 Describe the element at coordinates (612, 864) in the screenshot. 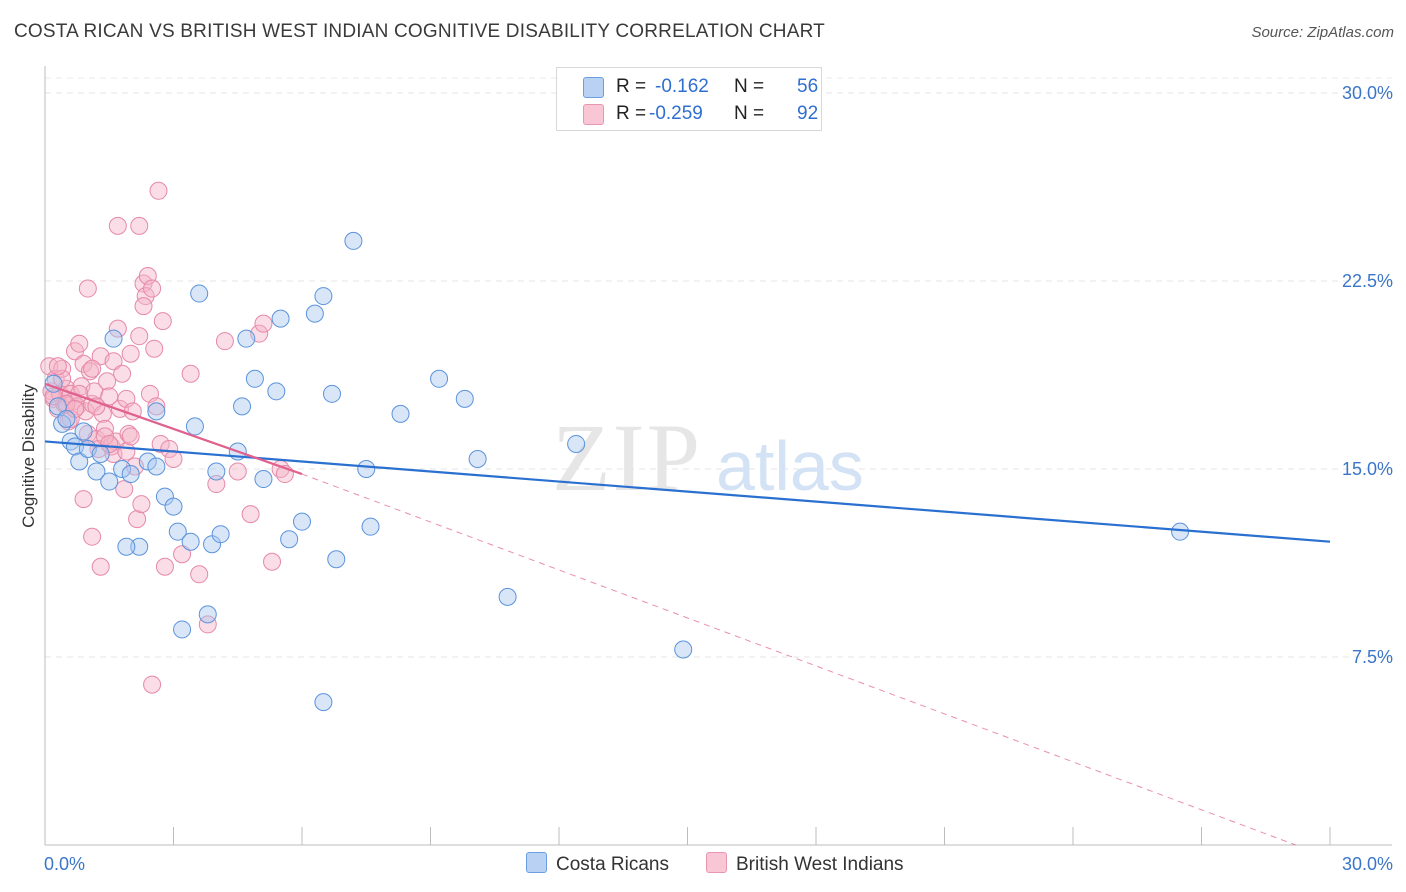

I see `bottom-legend-label: Costa Ricans` at that location.